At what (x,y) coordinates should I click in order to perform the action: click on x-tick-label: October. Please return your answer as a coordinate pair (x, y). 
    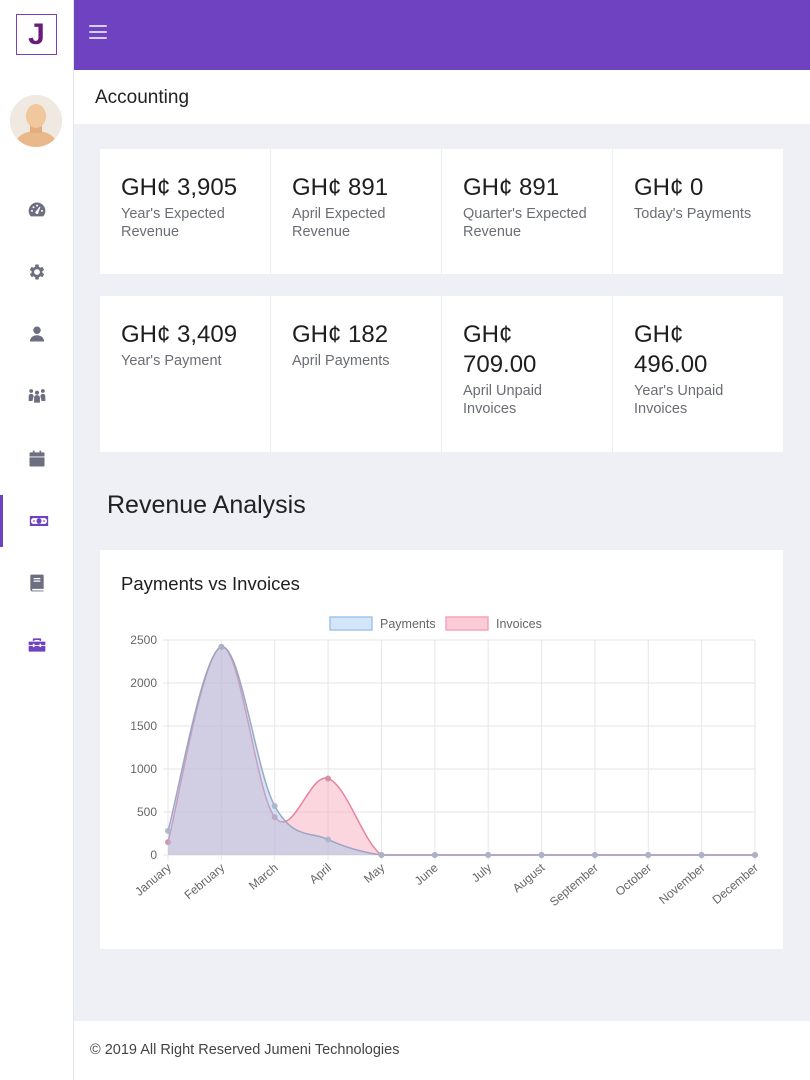
    Looking at the image, I should click on (634, 880).